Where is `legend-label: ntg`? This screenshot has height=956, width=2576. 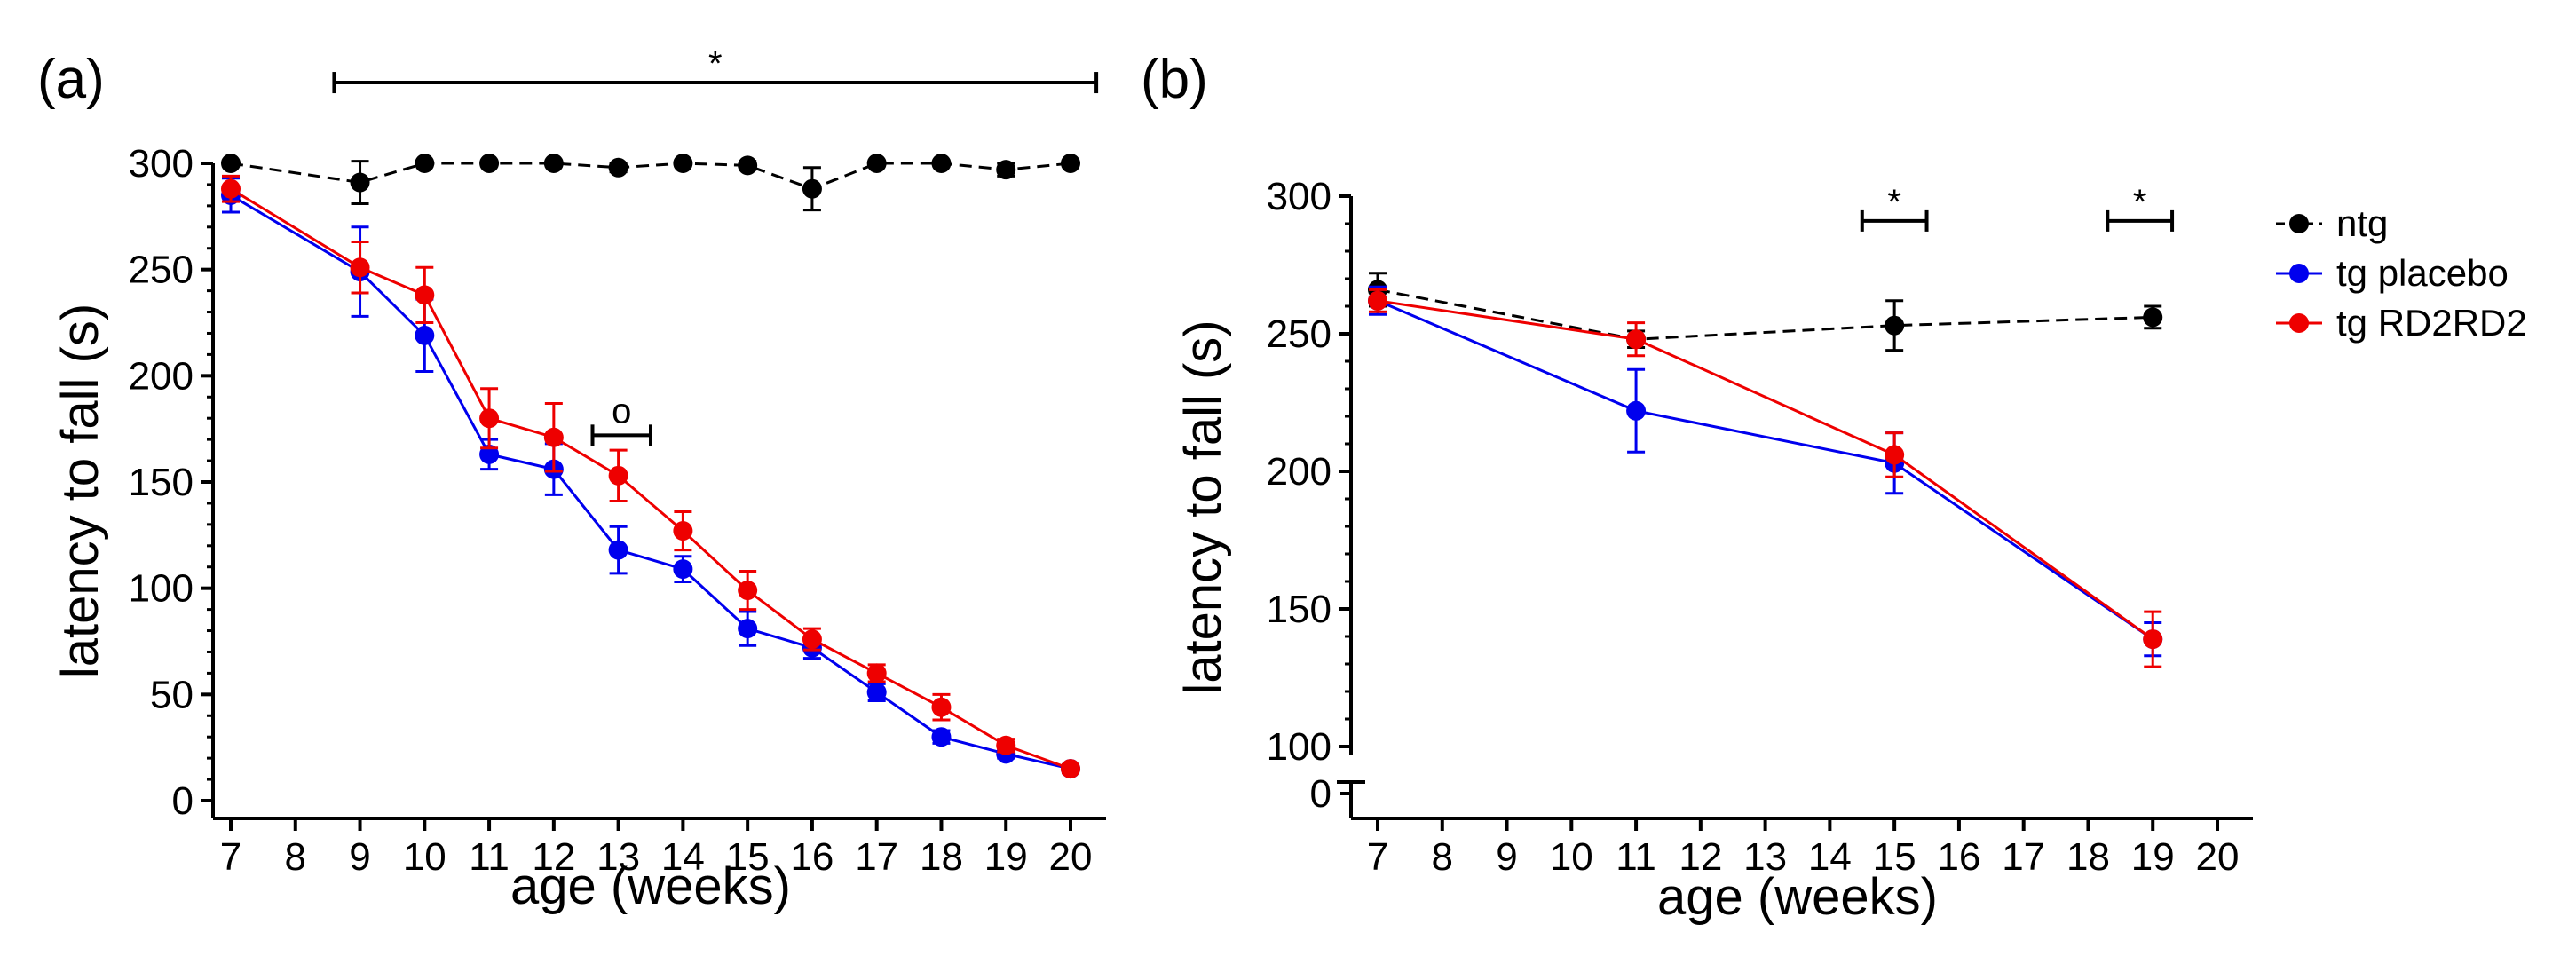 legend-label: ntg is located at coordinates (2362, 223).